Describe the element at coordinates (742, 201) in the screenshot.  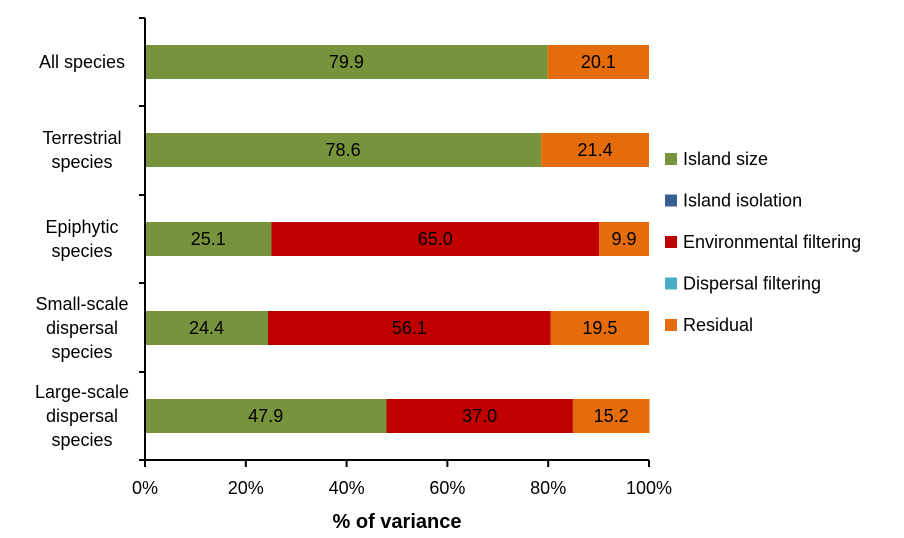
I see `legend-label: Island isolation` at that location.